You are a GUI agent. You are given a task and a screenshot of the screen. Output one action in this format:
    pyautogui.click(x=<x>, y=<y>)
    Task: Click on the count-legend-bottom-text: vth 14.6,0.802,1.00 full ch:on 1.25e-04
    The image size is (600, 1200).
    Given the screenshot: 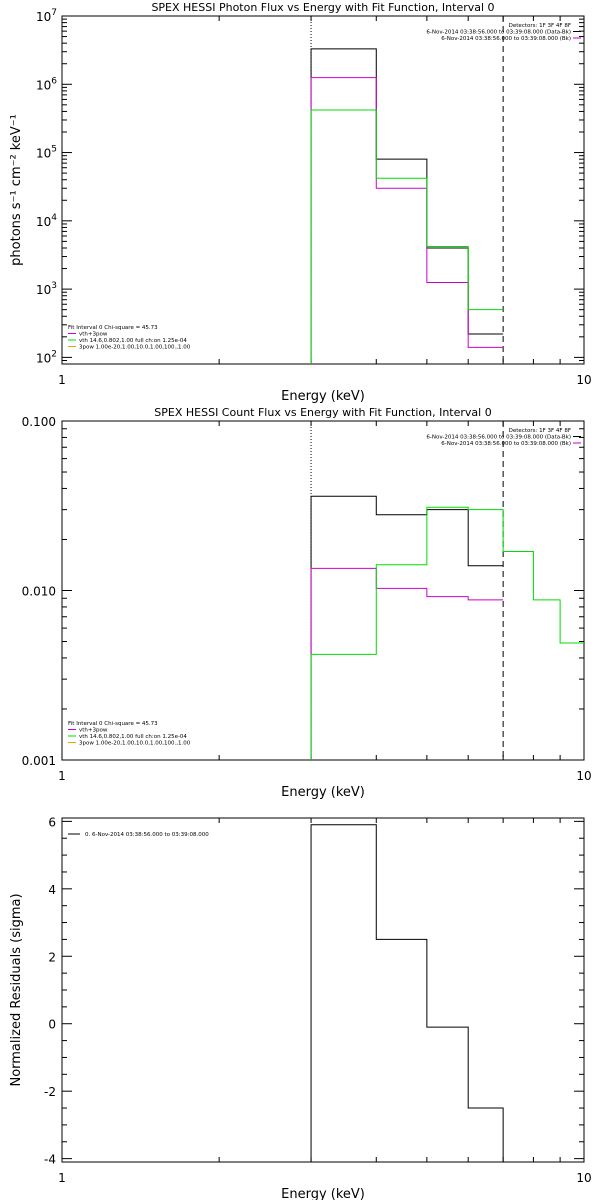 What is the action you would take?
    pyautogui.click(x=133, y=737)
    